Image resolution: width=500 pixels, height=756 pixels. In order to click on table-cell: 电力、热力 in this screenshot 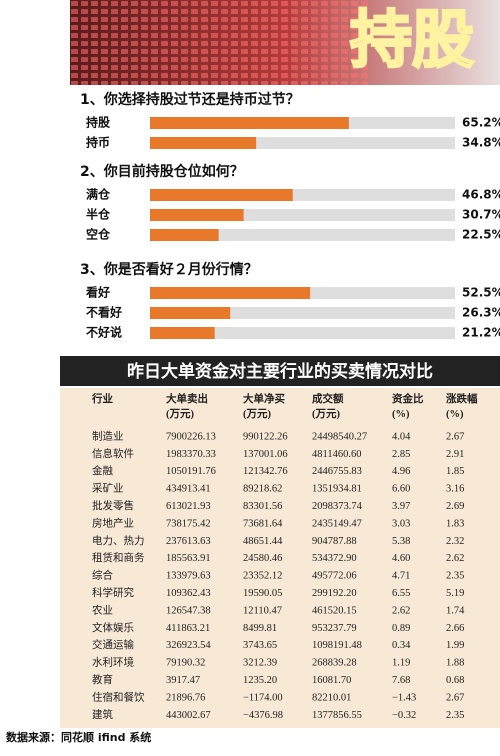, I will do `click(118, 540)`.